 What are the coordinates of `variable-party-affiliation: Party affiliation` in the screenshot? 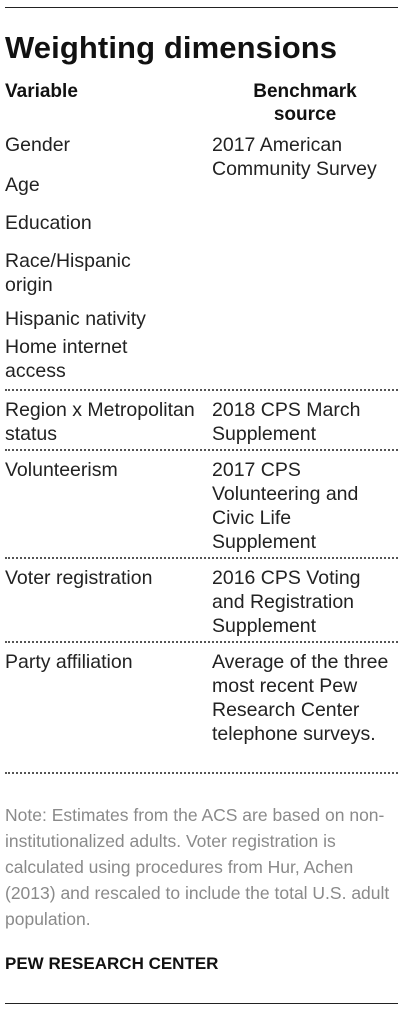 It's located at (69, 662).